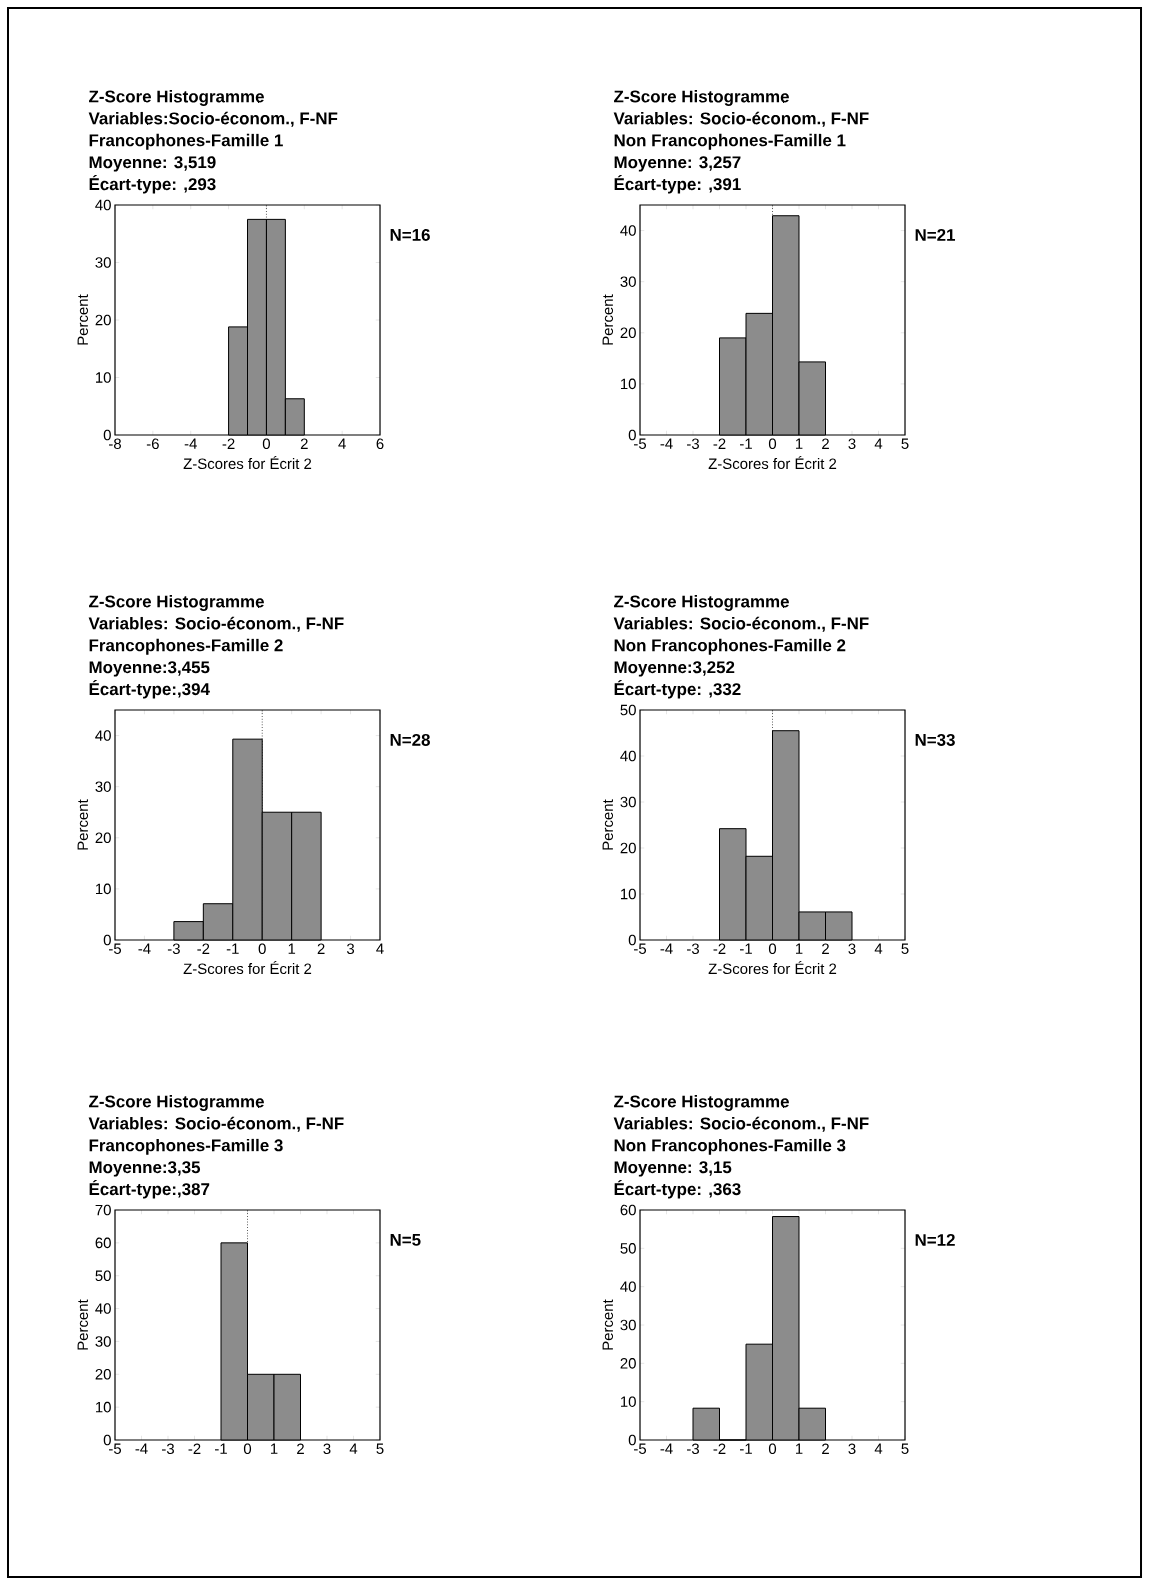  I want to click on y2-axis-title: N=5, so click(405, 1240).